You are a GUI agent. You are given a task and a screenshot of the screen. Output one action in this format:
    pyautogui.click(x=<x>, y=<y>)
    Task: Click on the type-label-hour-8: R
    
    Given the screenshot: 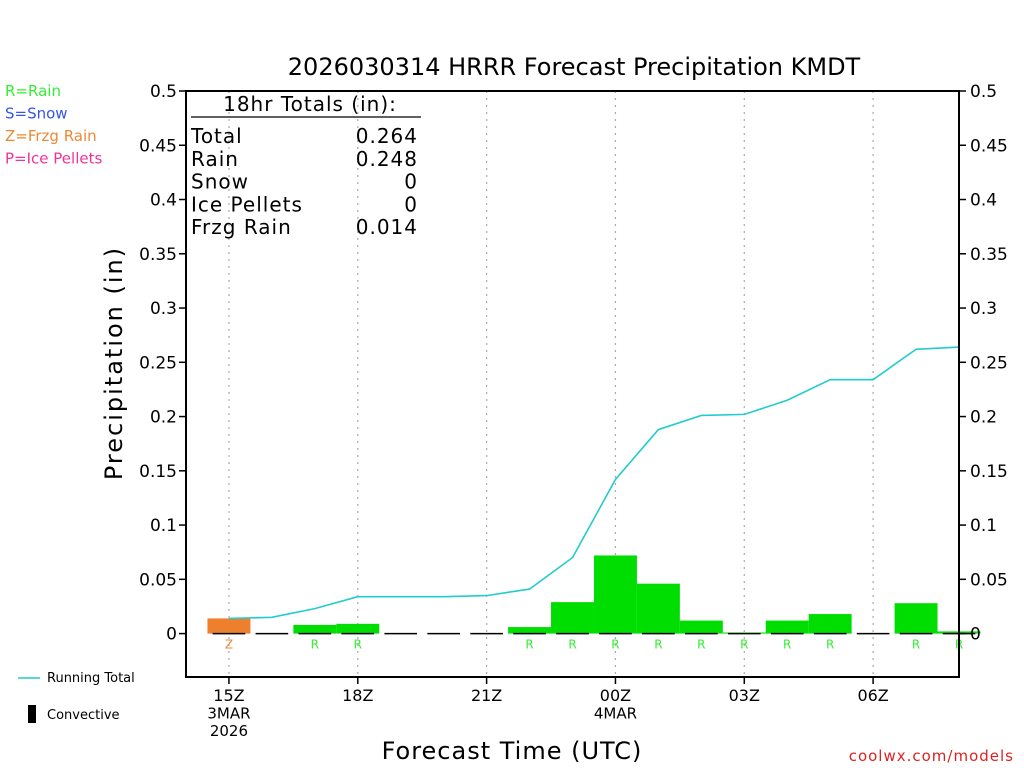 What is the action you would take?
    pyautogui.click(x=572, y=645)
    